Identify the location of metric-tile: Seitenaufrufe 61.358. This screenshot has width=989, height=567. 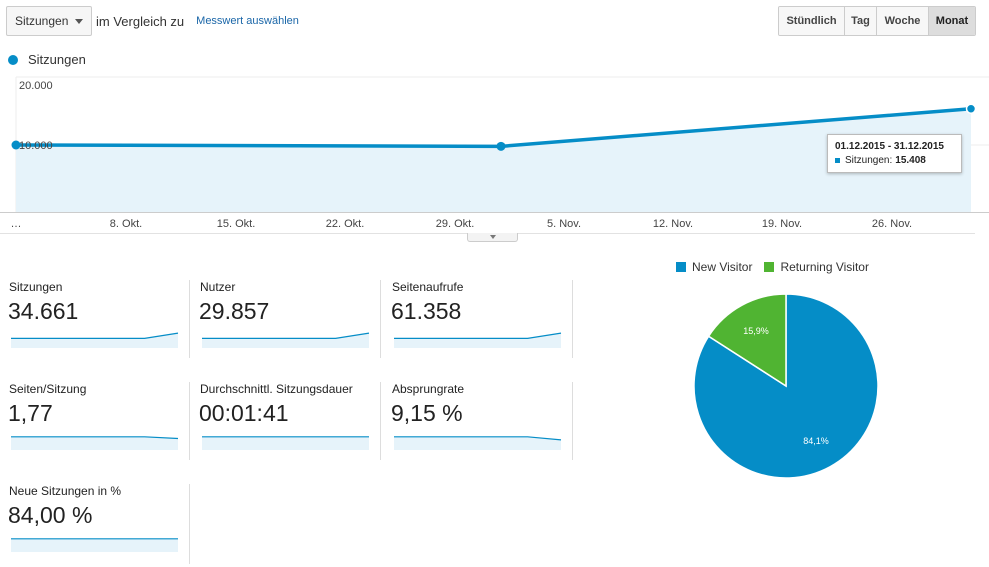
(480, 320).